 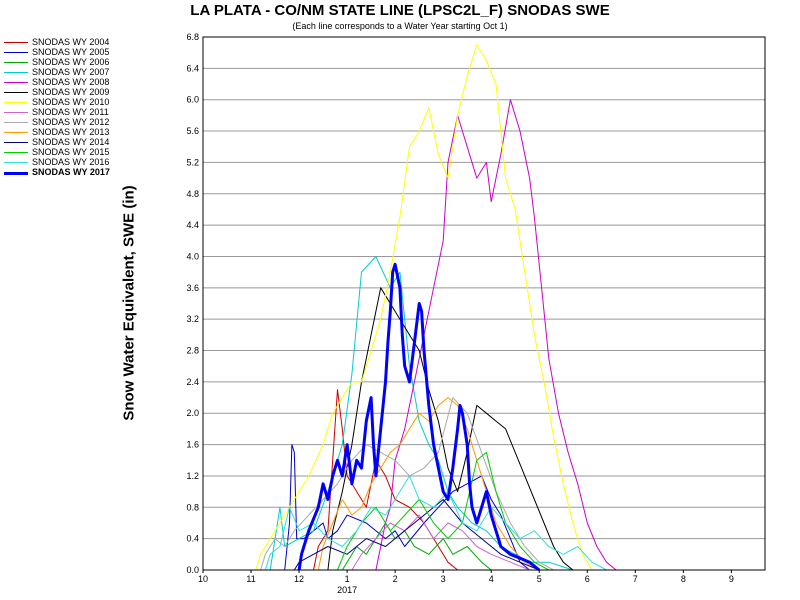 I want to click on y-tick-label: 3.6, so click(x=192, y=288).